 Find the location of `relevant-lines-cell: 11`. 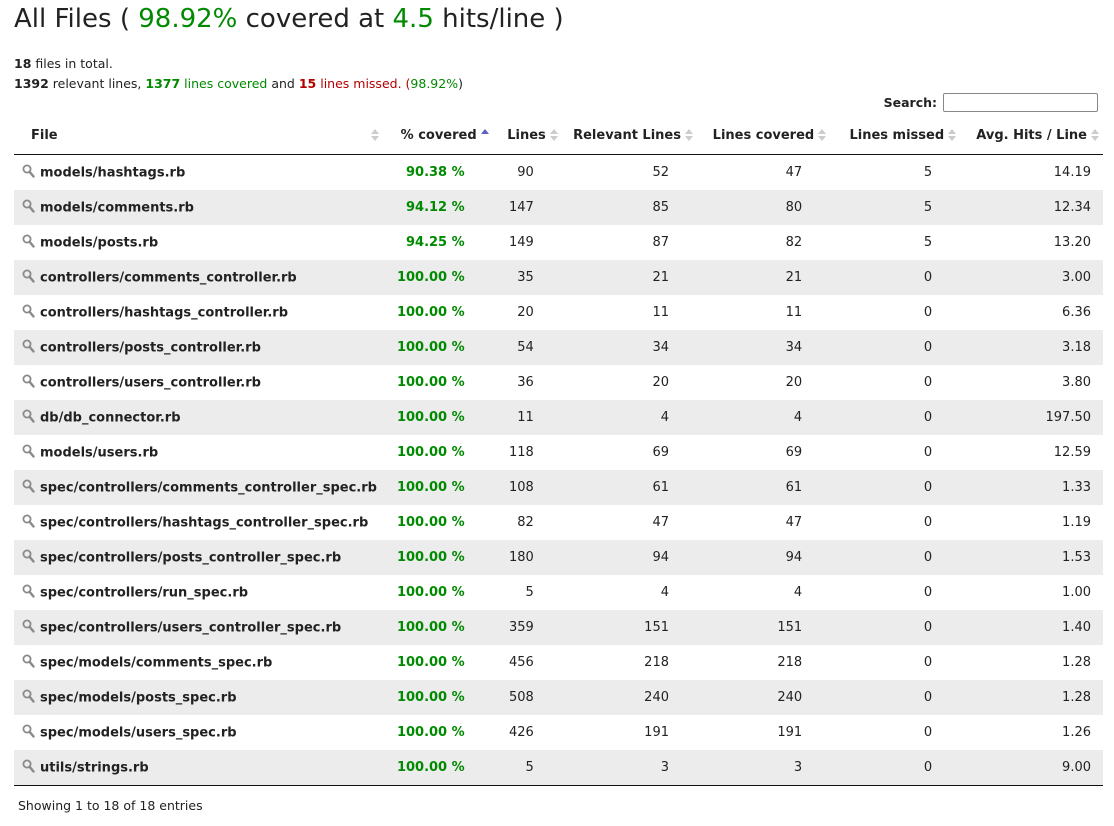

relevant-lines-cell: 11 is located at coordinates (660, 312).